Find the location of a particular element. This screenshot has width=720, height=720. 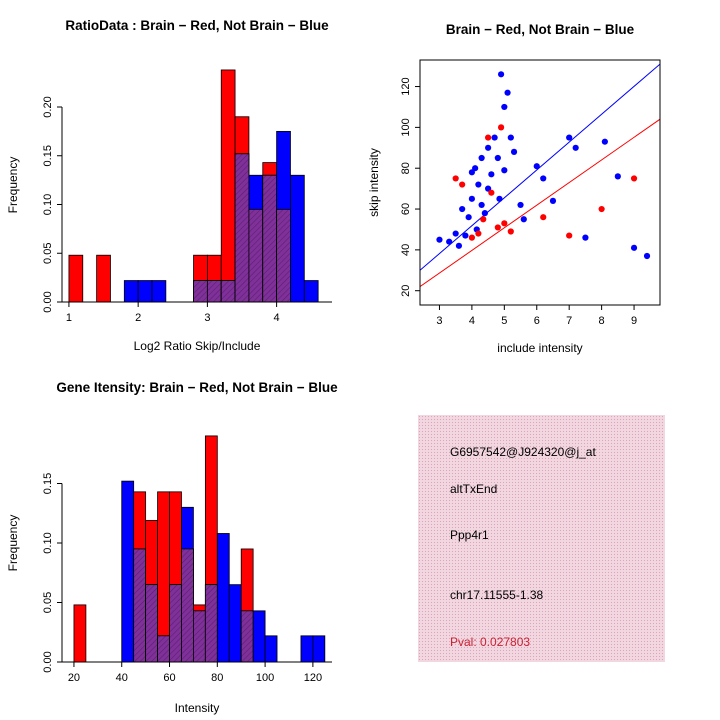

svg-text: Brain − Red, Not Brain − Blue is located at coordinates (540, 29).